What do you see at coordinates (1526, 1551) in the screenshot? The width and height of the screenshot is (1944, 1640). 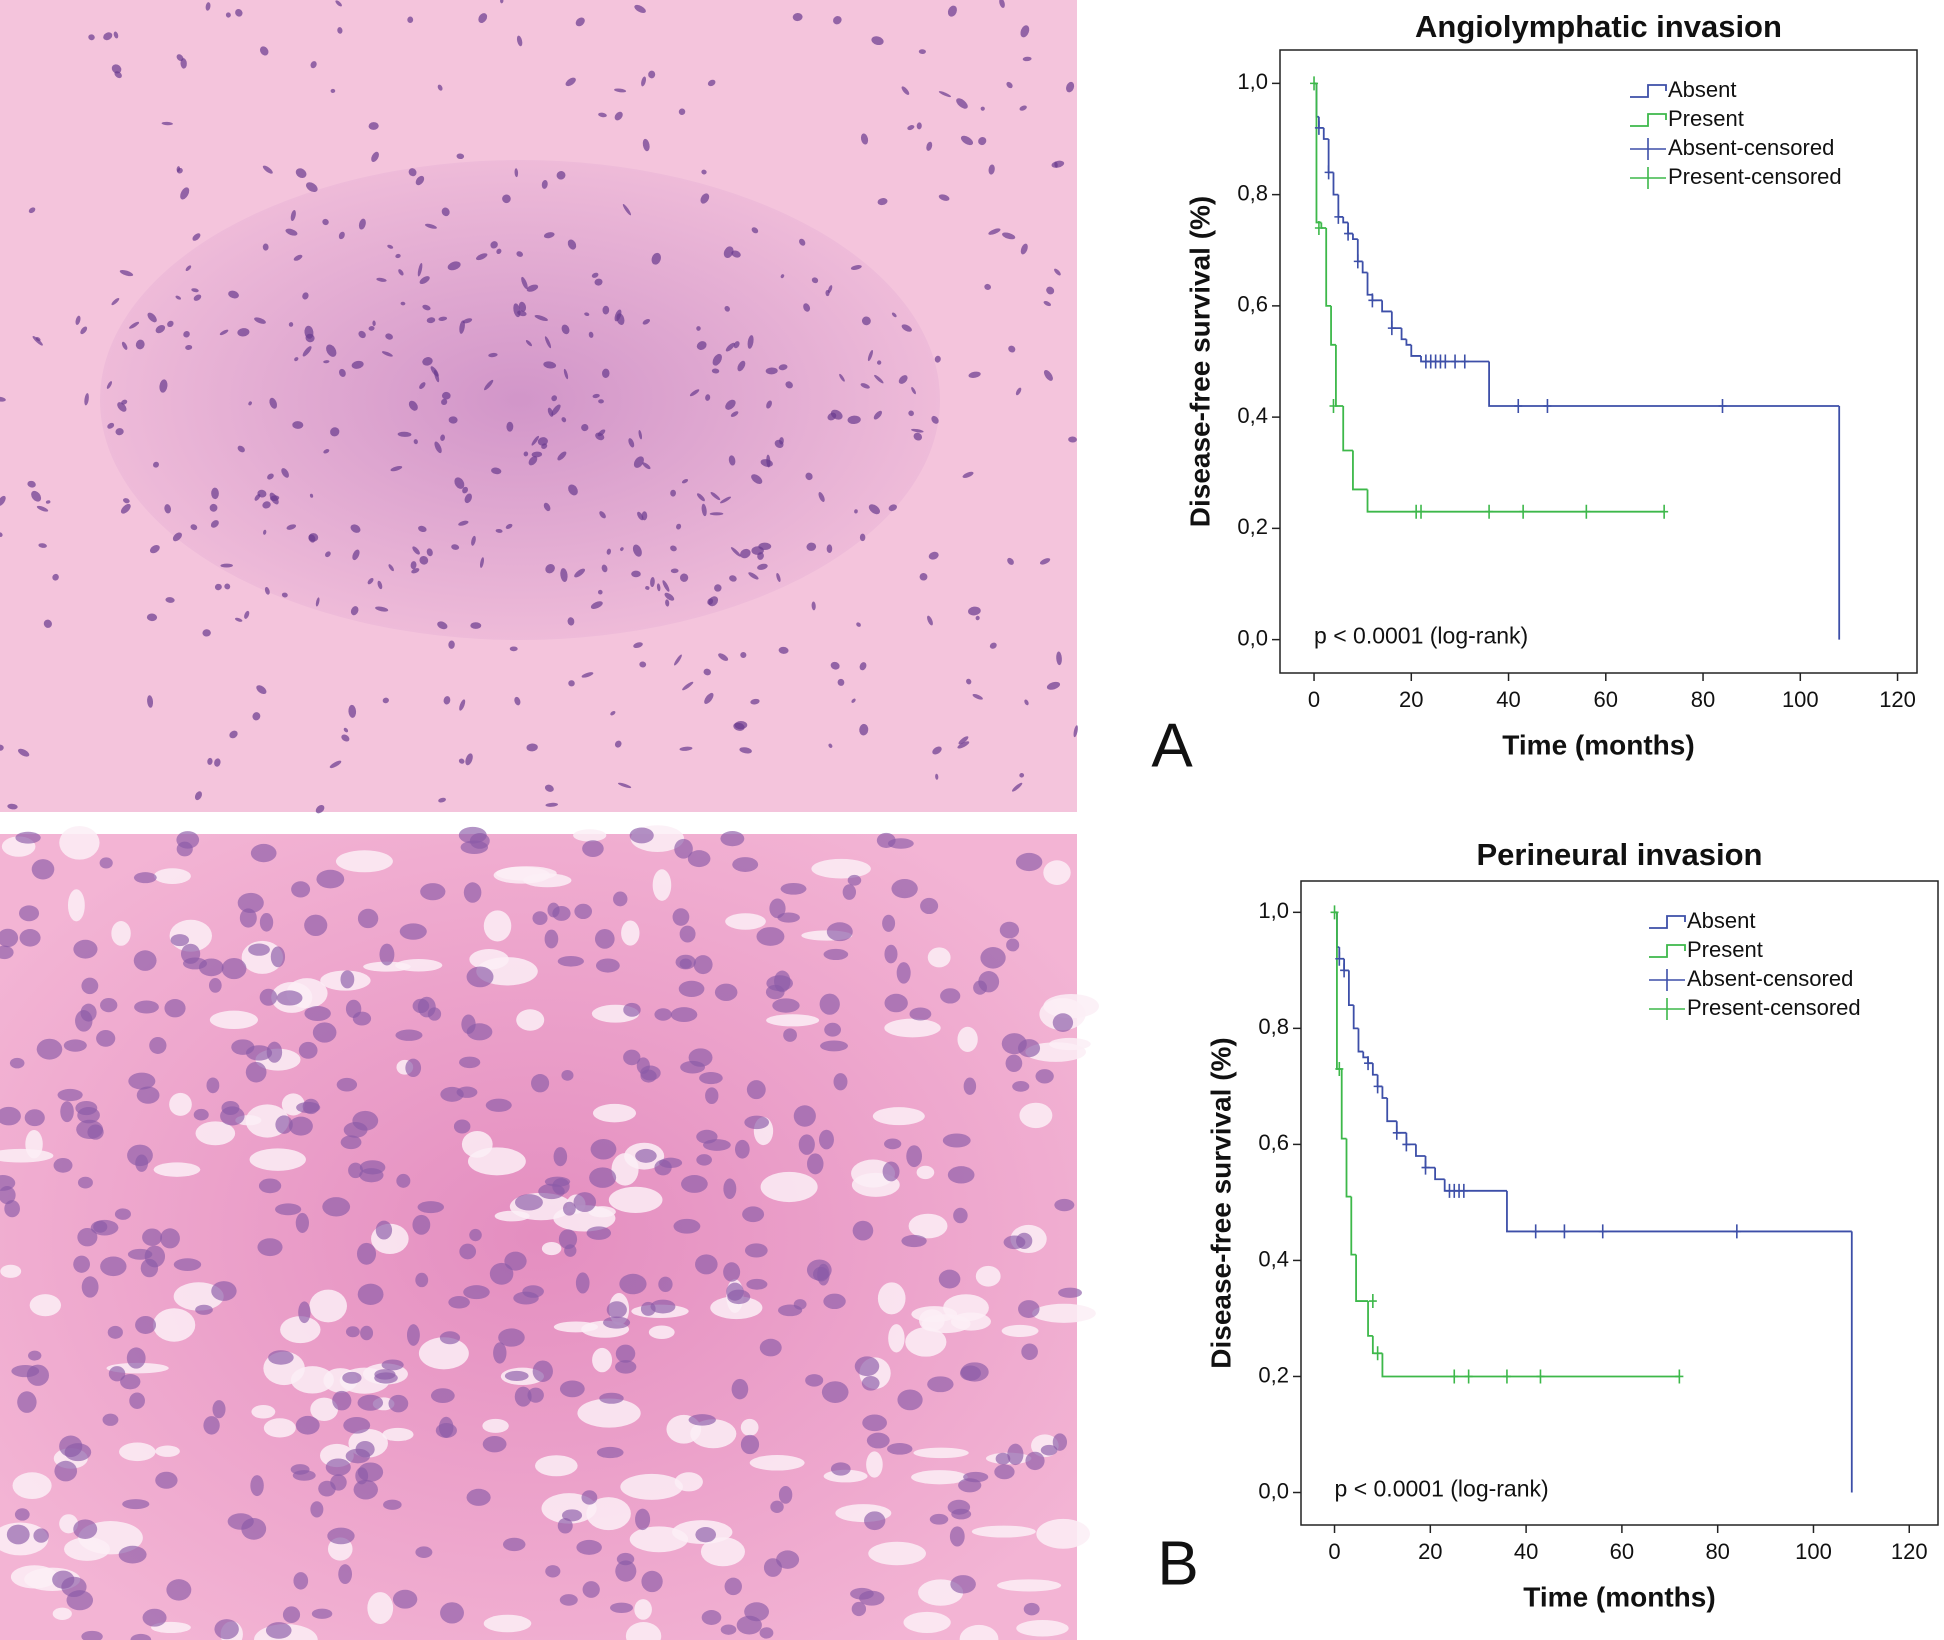 I see `x-tick-label: 40` at bounding box center [1526, 1551].